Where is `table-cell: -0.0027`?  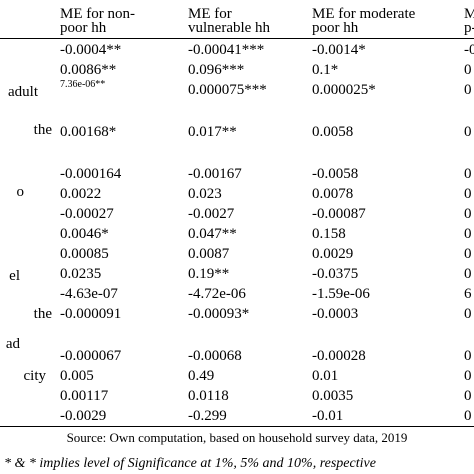 table-cell: -0.0027 is located at coordinates (211, 214).